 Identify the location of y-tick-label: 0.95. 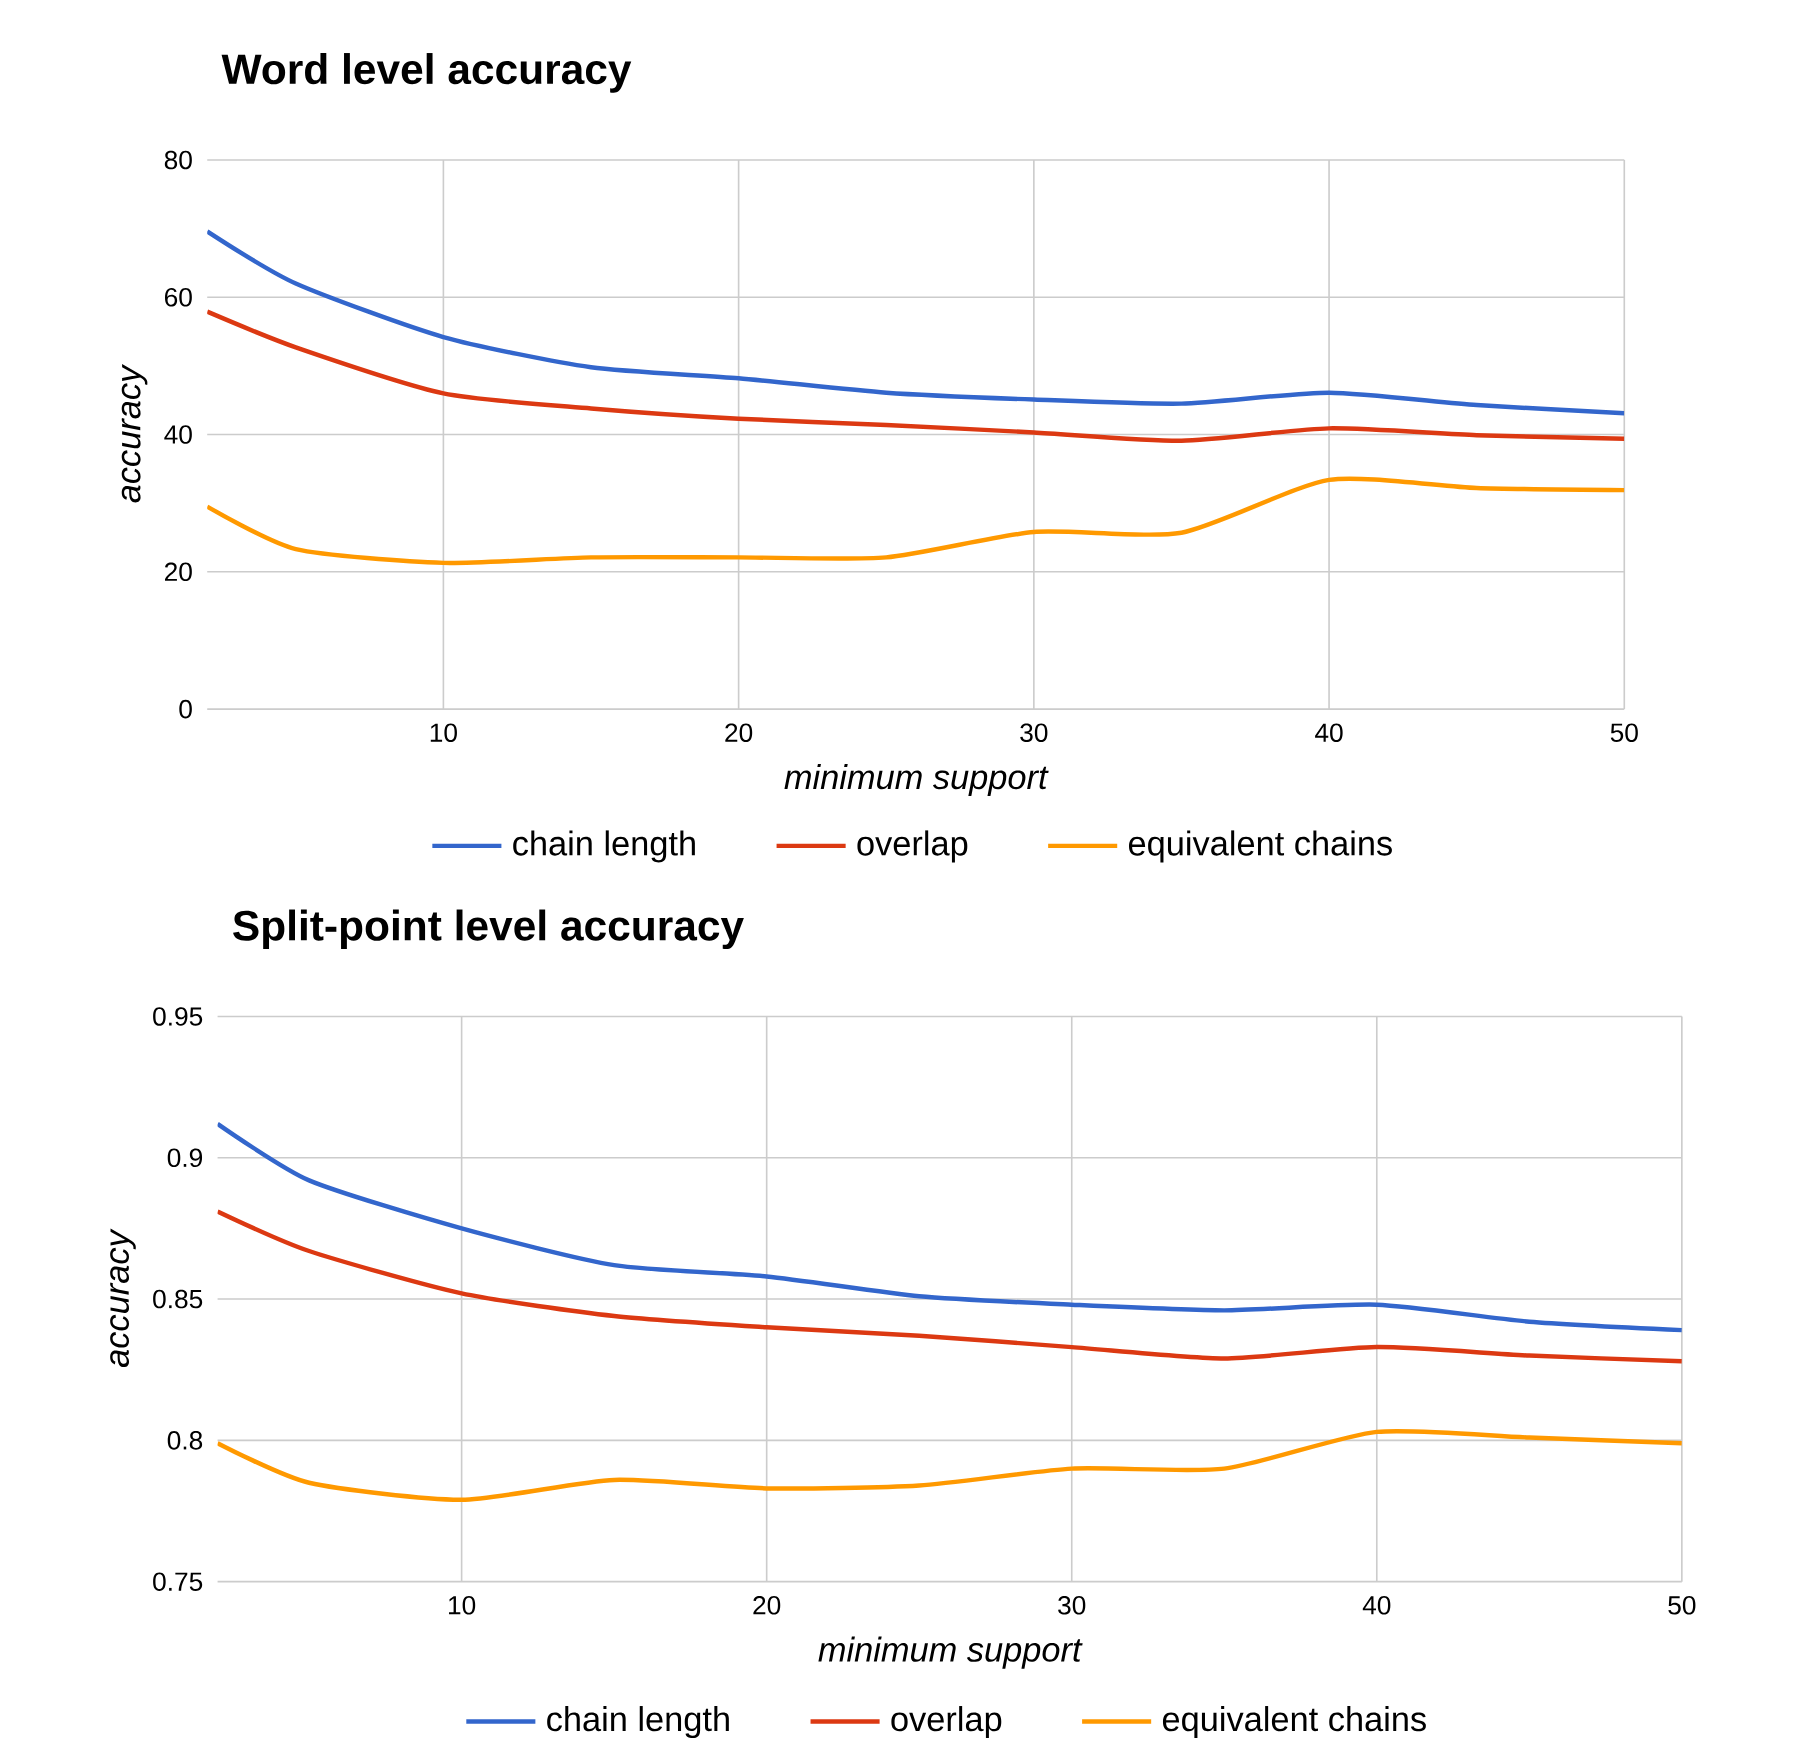
(178, 1016).